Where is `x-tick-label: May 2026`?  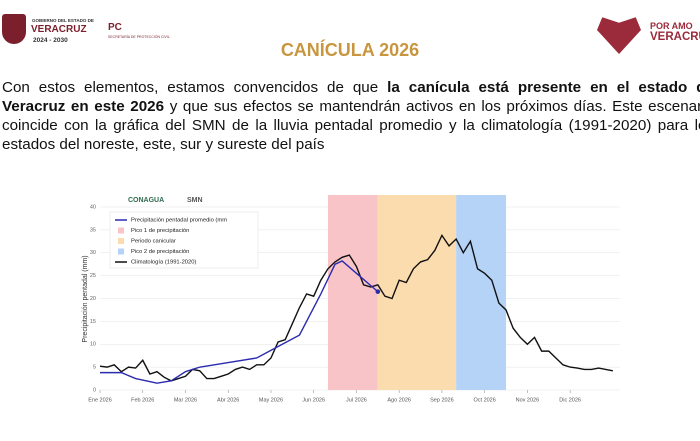
x-tick-label: May 2026 is located at coordinates (271, 400).